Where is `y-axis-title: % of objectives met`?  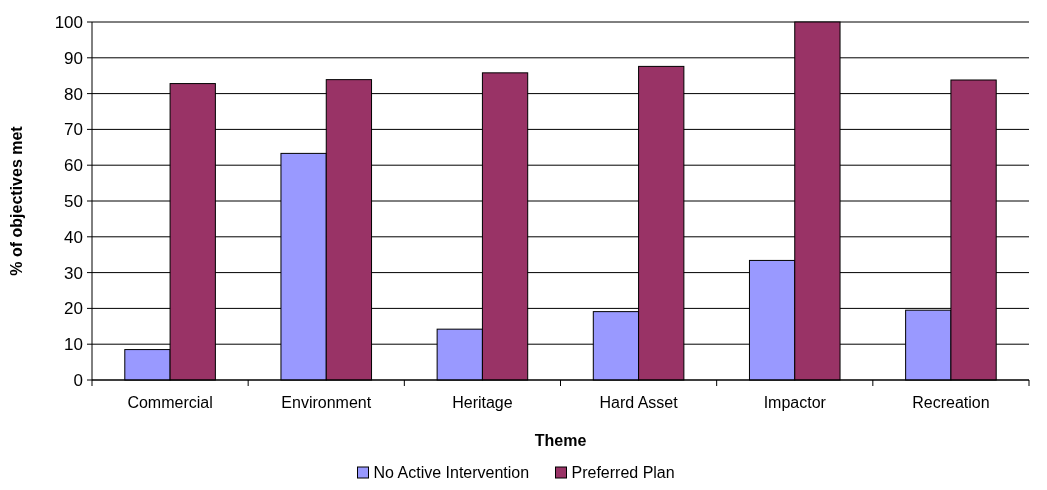
y-axis-title: % of objectives met is located at coordinates (16, 200).